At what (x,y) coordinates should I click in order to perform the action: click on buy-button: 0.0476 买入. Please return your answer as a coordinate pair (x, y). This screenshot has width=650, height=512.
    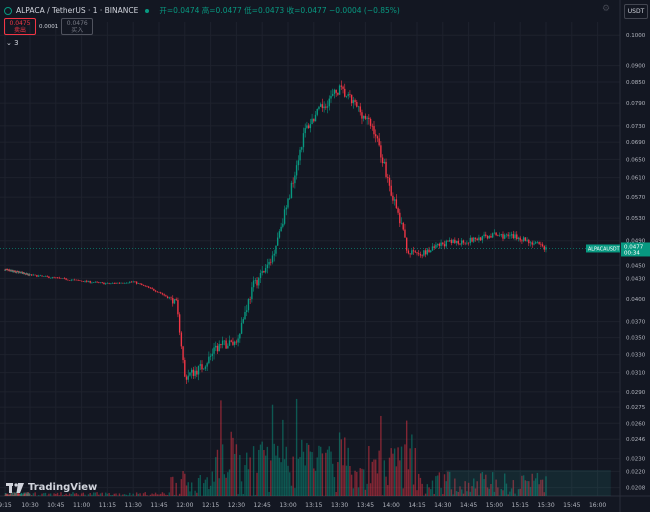
    Looking at the image, I should click on (77, 26).